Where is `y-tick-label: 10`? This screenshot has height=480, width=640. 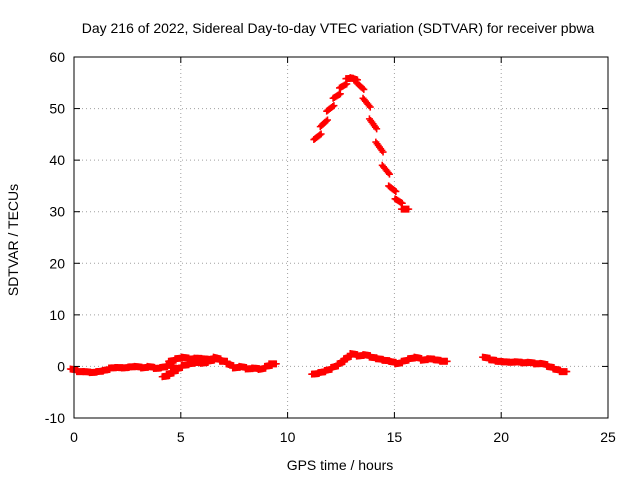
y-tick-label: 10 is located at coordinates (57, 315).